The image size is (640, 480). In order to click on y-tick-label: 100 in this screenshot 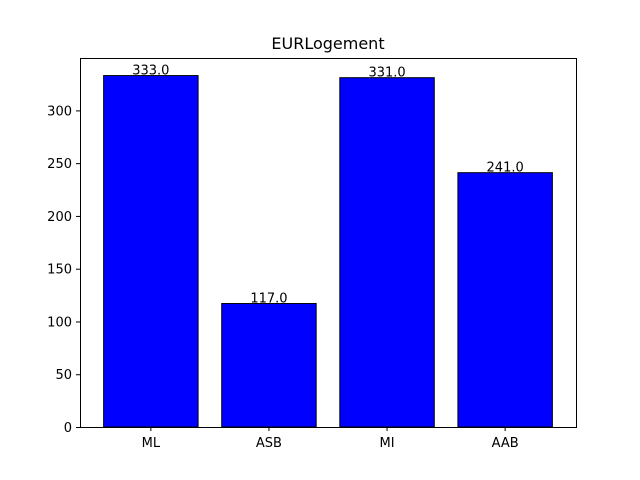, I will do `click(59, 322)`.